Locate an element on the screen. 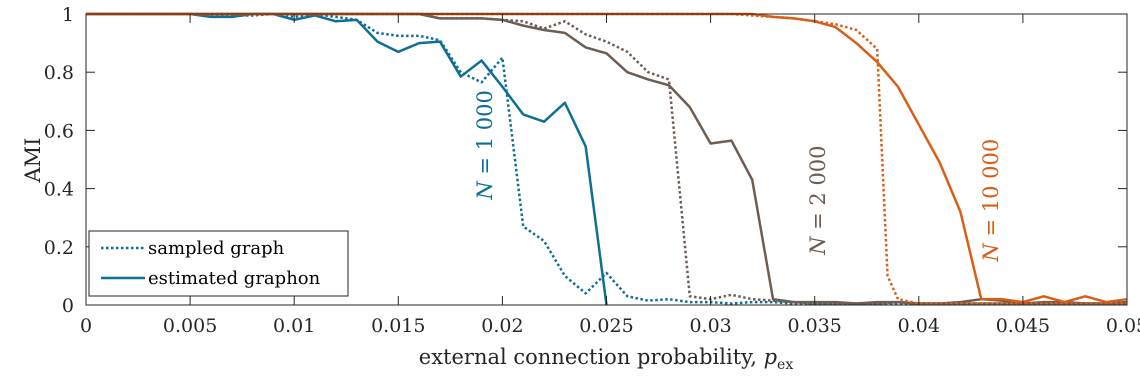 The width and height of the screenshot is (1140, 381). annotation-N2000: N = 2 000 is located at coordinates (818, 200).